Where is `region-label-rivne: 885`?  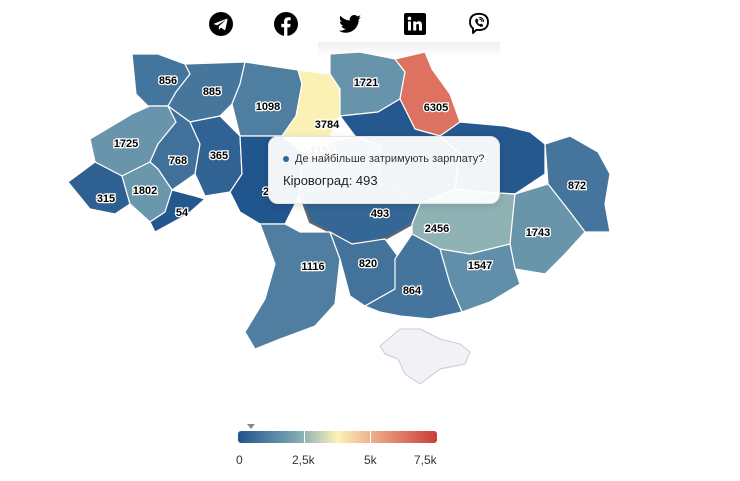
region-label-rivne: 885 is located at coordinates (212, 92).